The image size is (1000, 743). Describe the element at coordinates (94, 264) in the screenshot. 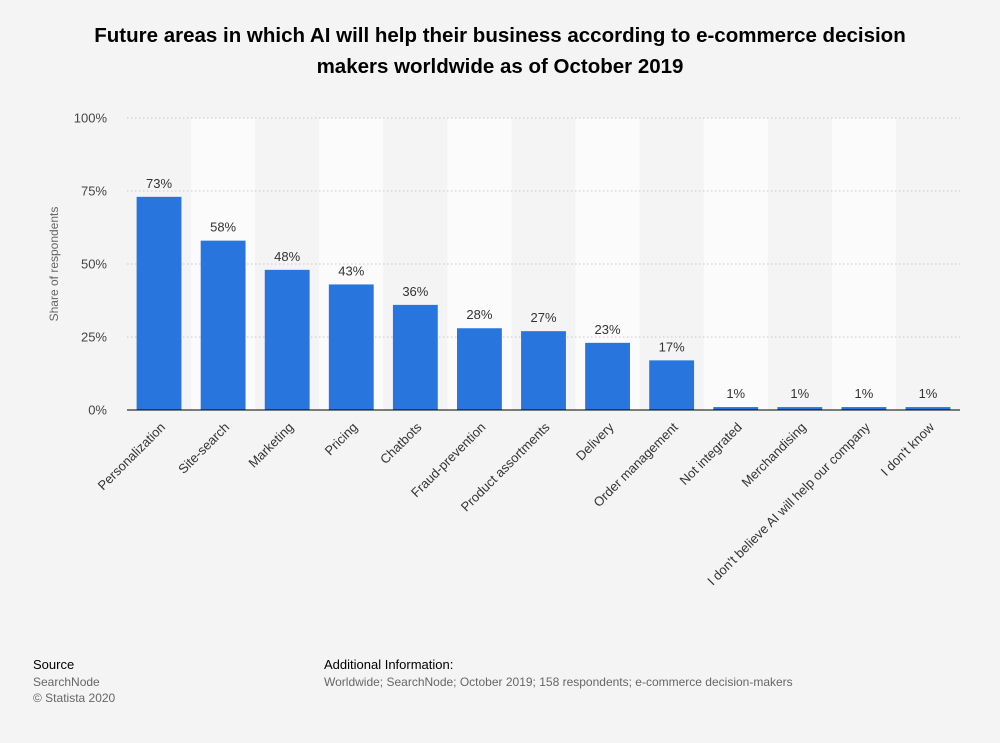

I see `y-tick-label: 50%` at that location.